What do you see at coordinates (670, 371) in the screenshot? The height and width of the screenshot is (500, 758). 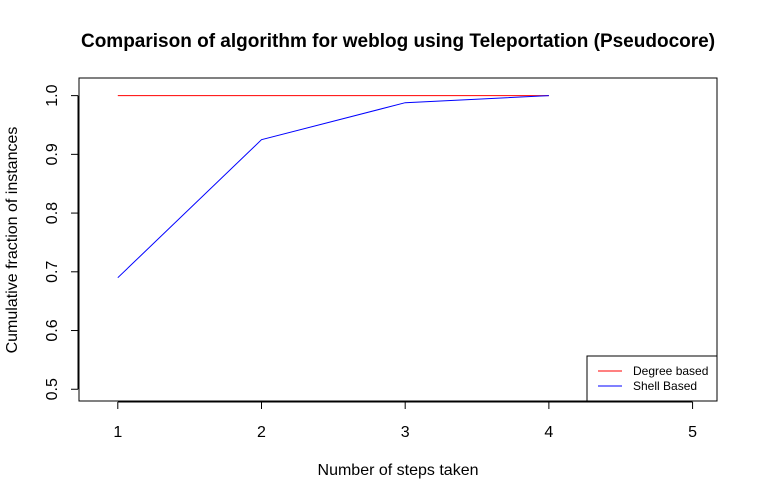 I see `legend-label: Degree based` at bounding box center [670, 371].